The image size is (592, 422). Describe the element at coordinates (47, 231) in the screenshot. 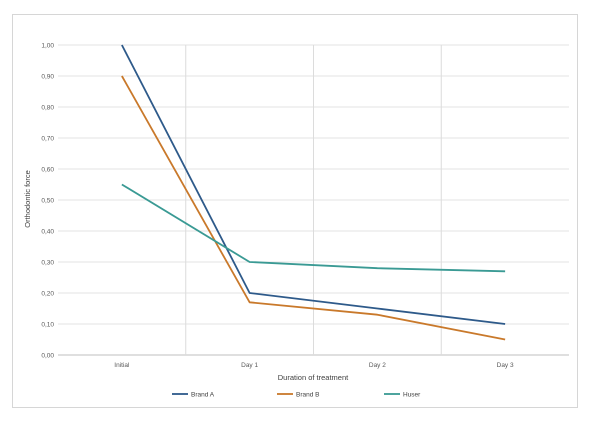

I see `y-tick-label: 0,40` at that location.